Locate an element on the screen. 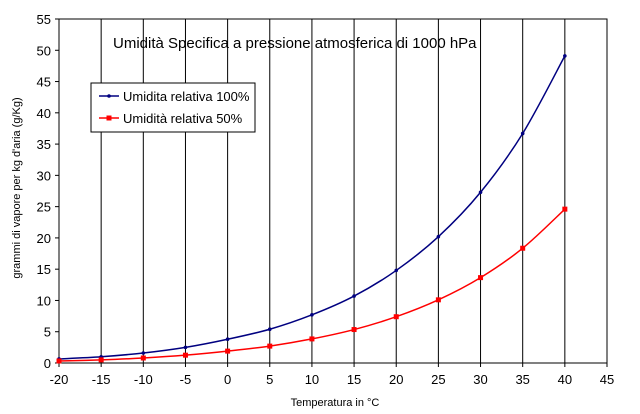 The height and width of the screenshot is (414, 640). x-tick-label: 45 is located at coordinates (607, 379).